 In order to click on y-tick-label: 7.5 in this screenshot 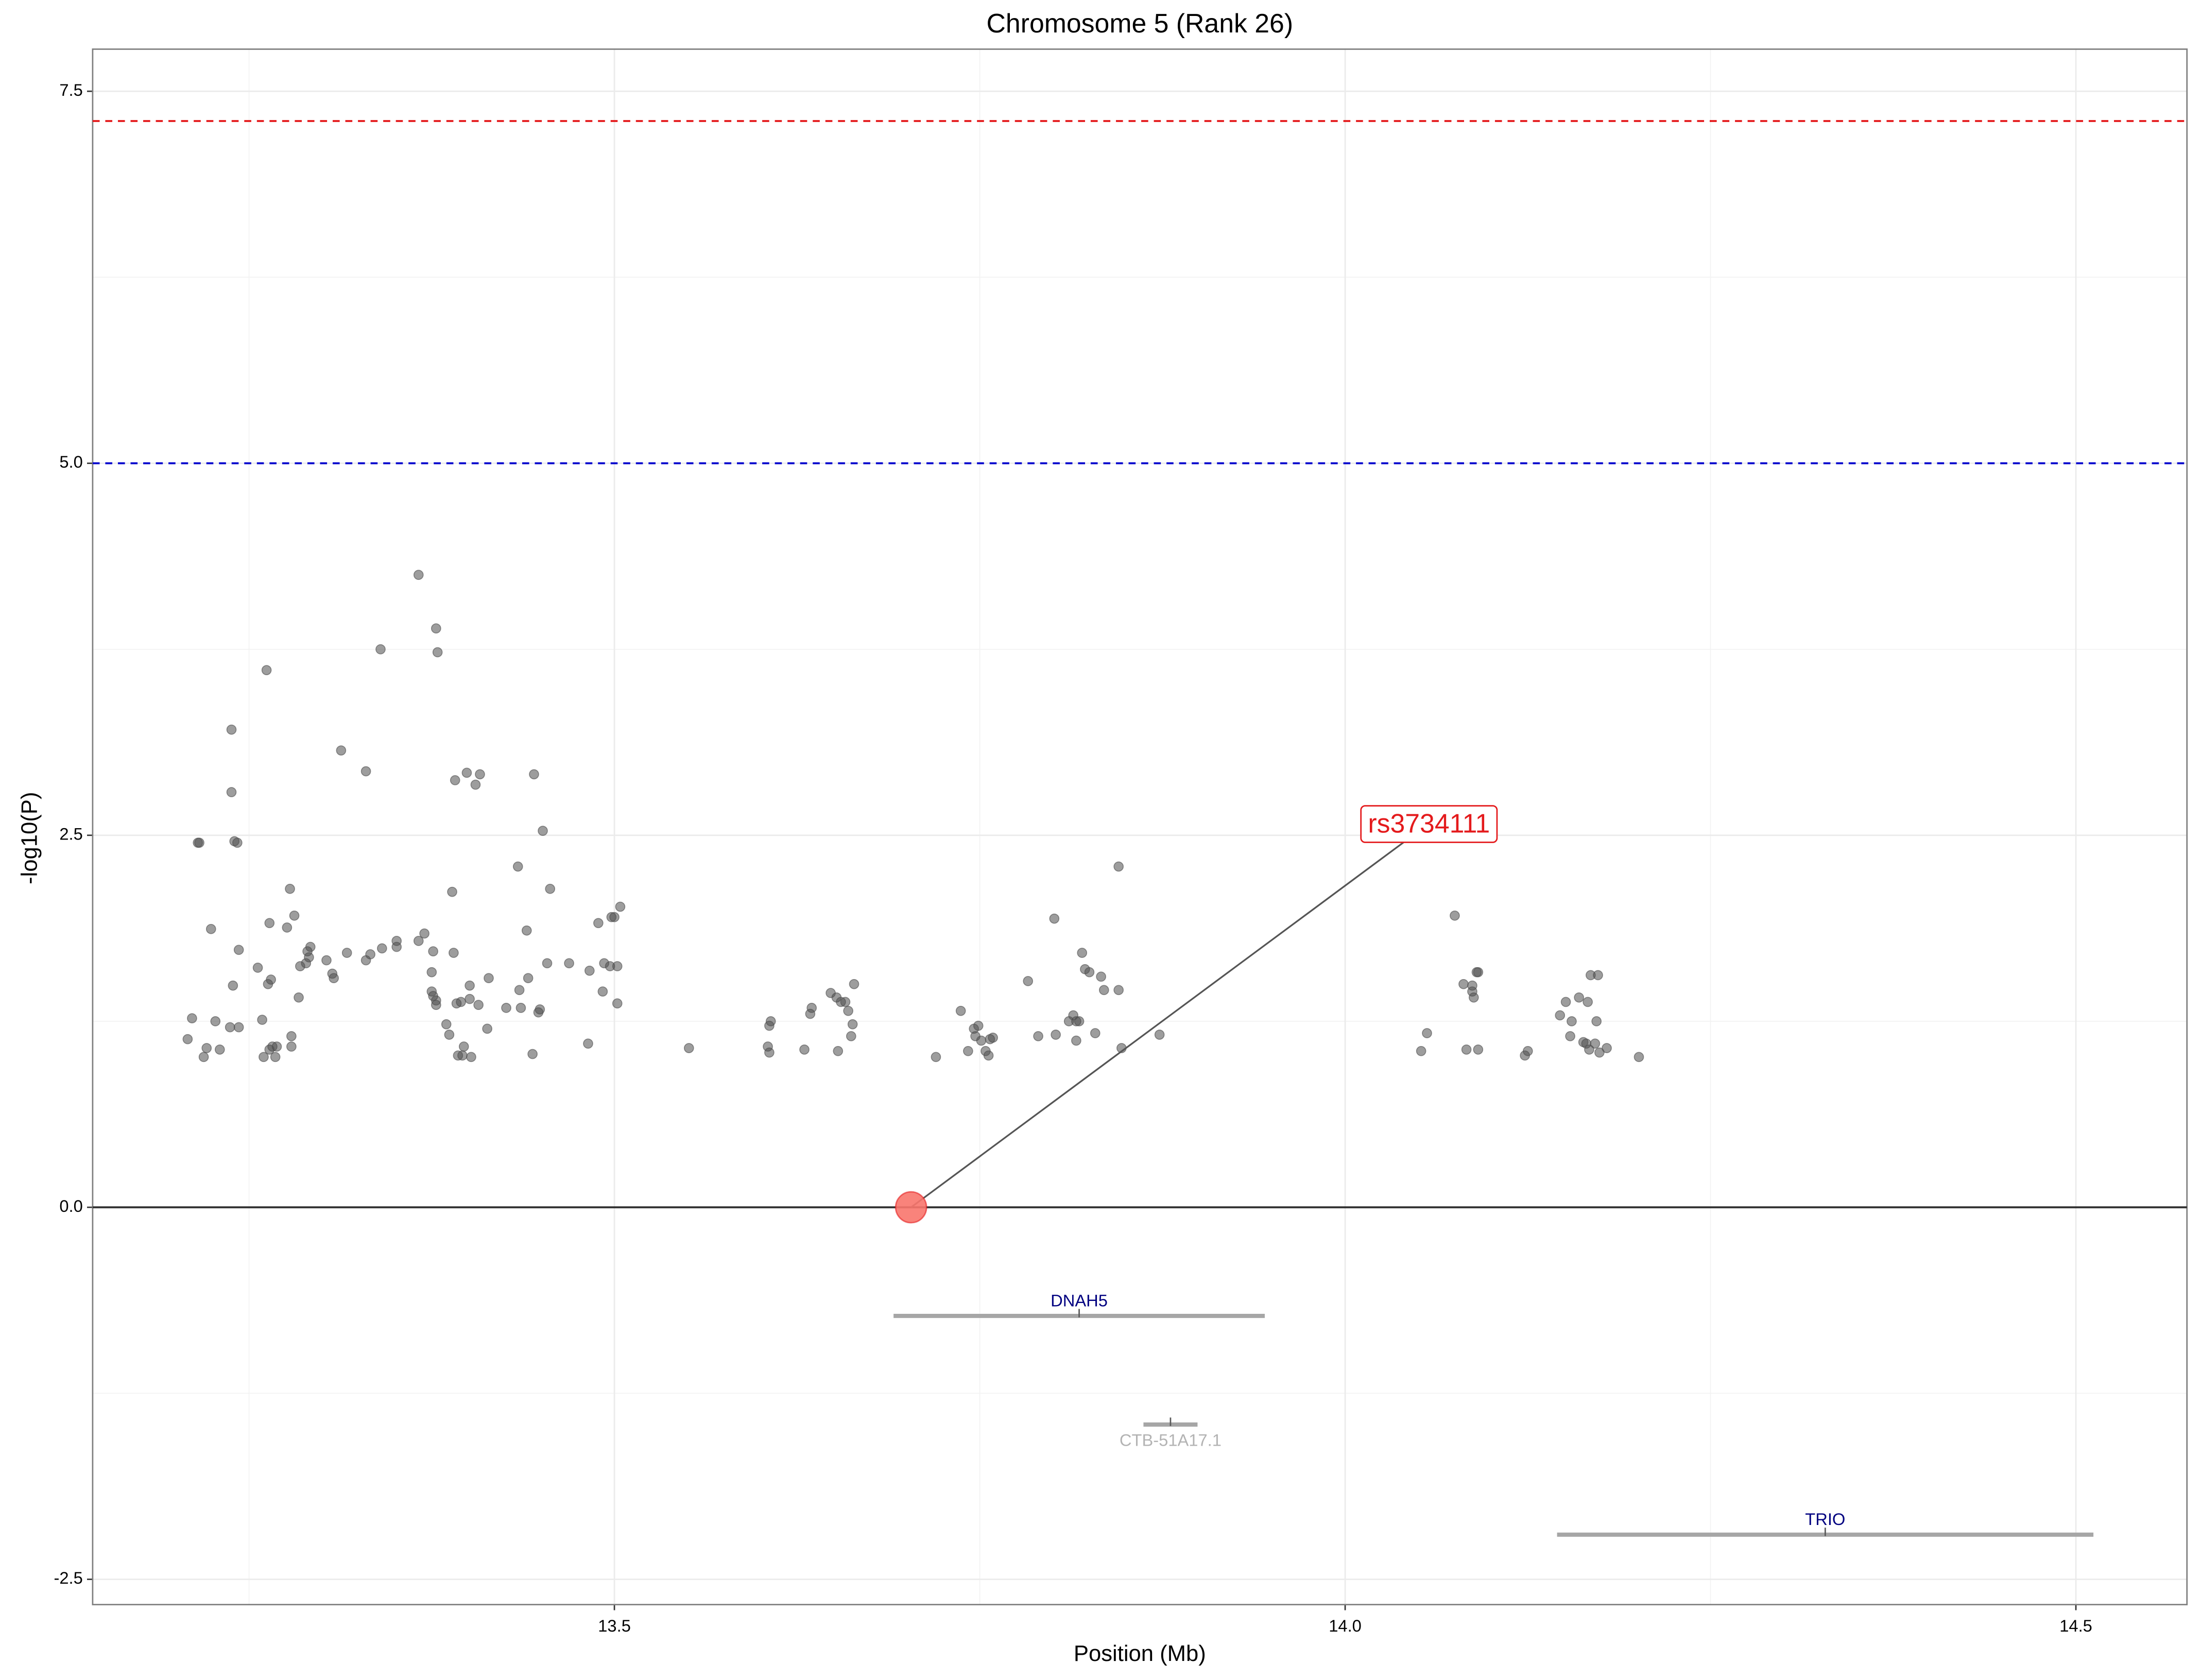, I will do `click(70, 89)`.